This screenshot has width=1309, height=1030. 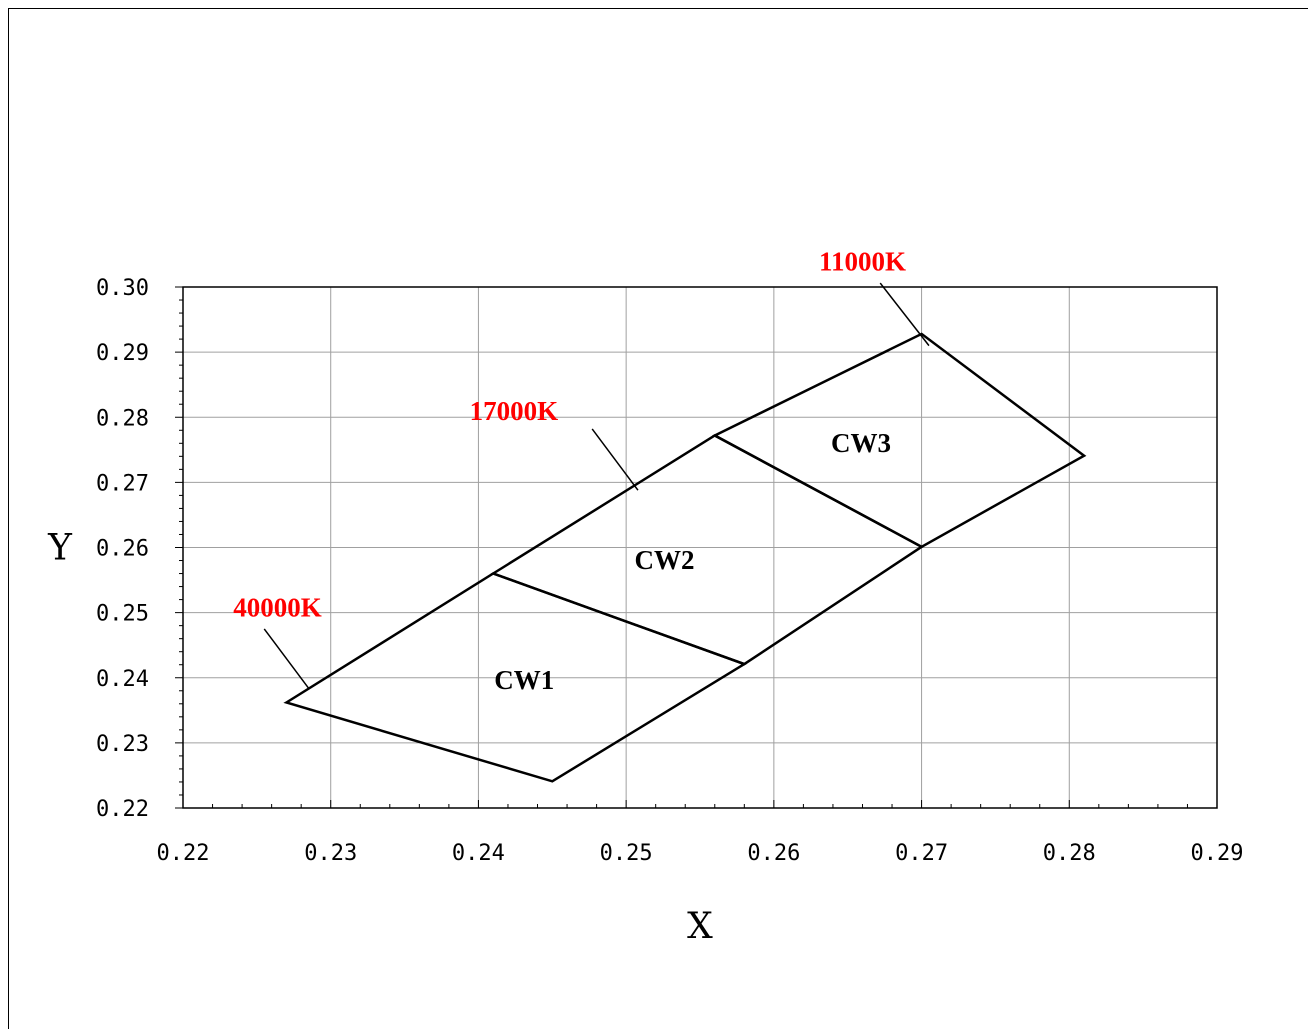 I want to click on x-tick-label: 0.27, so click(x=921, y=853).